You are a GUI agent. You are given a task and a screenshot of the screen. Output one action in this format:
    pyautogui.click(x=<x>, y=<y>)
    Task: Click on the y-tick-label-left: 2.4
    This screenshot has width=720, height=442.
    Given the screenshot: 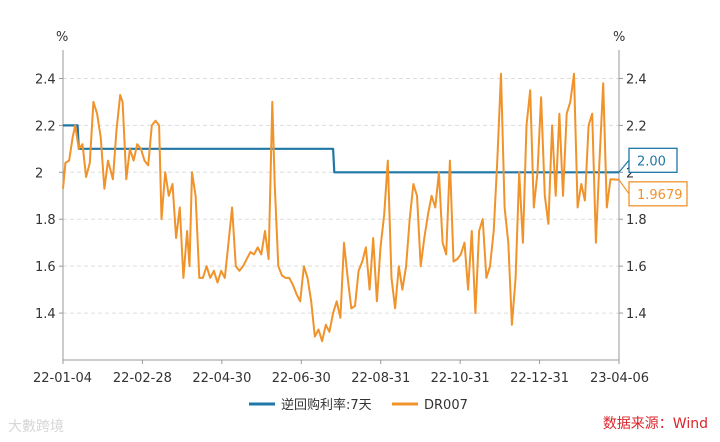 What is the action you would take?
    pyautogui.click(x=45, y=79)
    